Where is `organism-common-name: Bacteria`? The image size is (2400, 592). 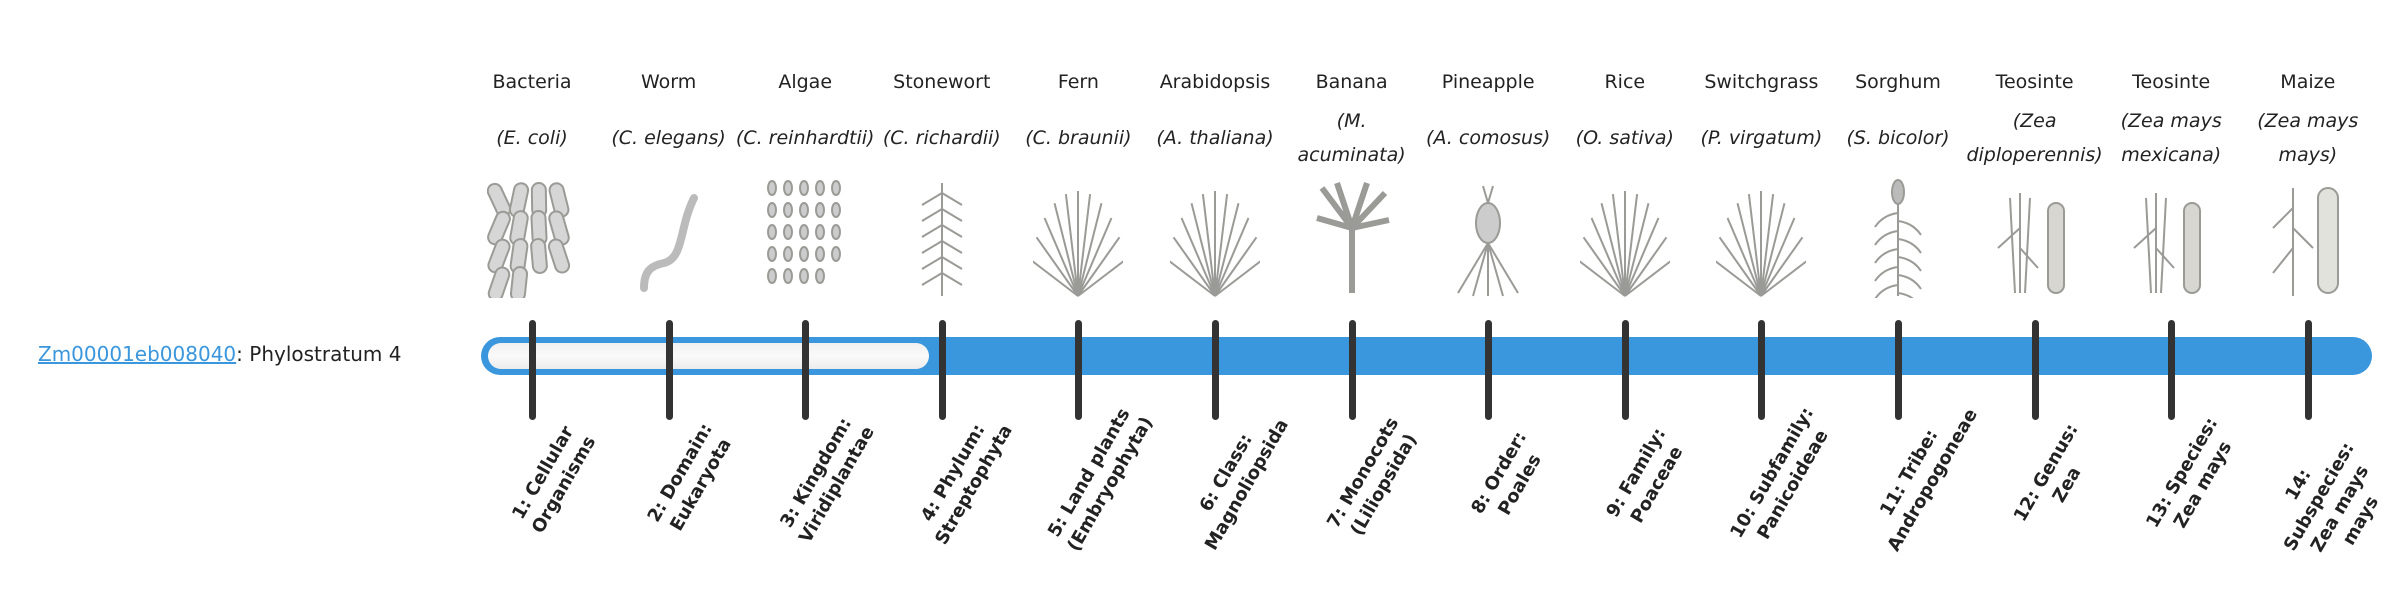 organism-common-name: Bacteria is located at coordinates (532, 82).